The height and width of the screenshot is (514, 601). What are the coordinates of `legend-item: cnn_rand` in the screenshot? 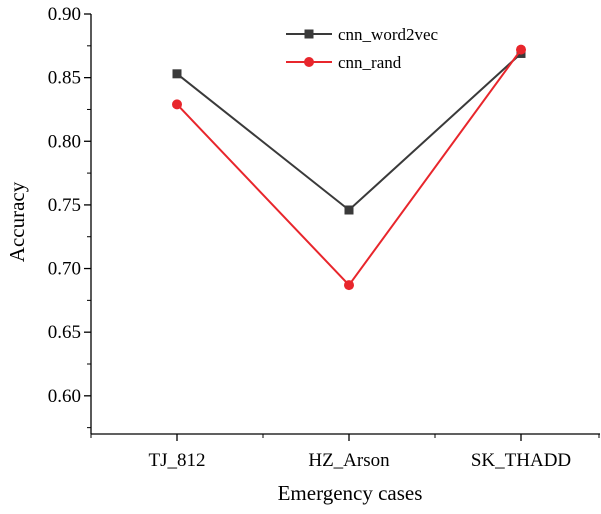 It's located at (344, 62).